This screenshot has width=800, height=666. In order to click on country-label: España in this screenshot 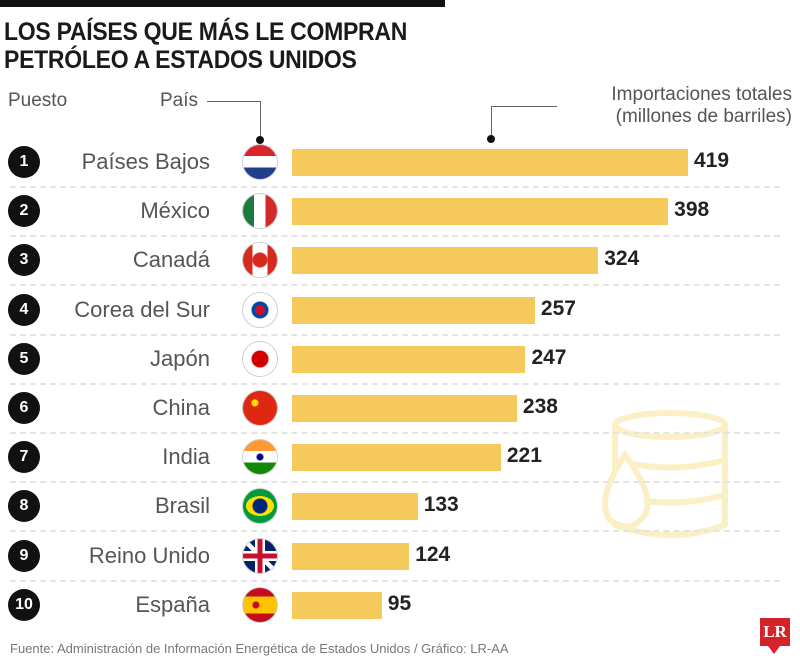, I will do `click(172, 604)`.